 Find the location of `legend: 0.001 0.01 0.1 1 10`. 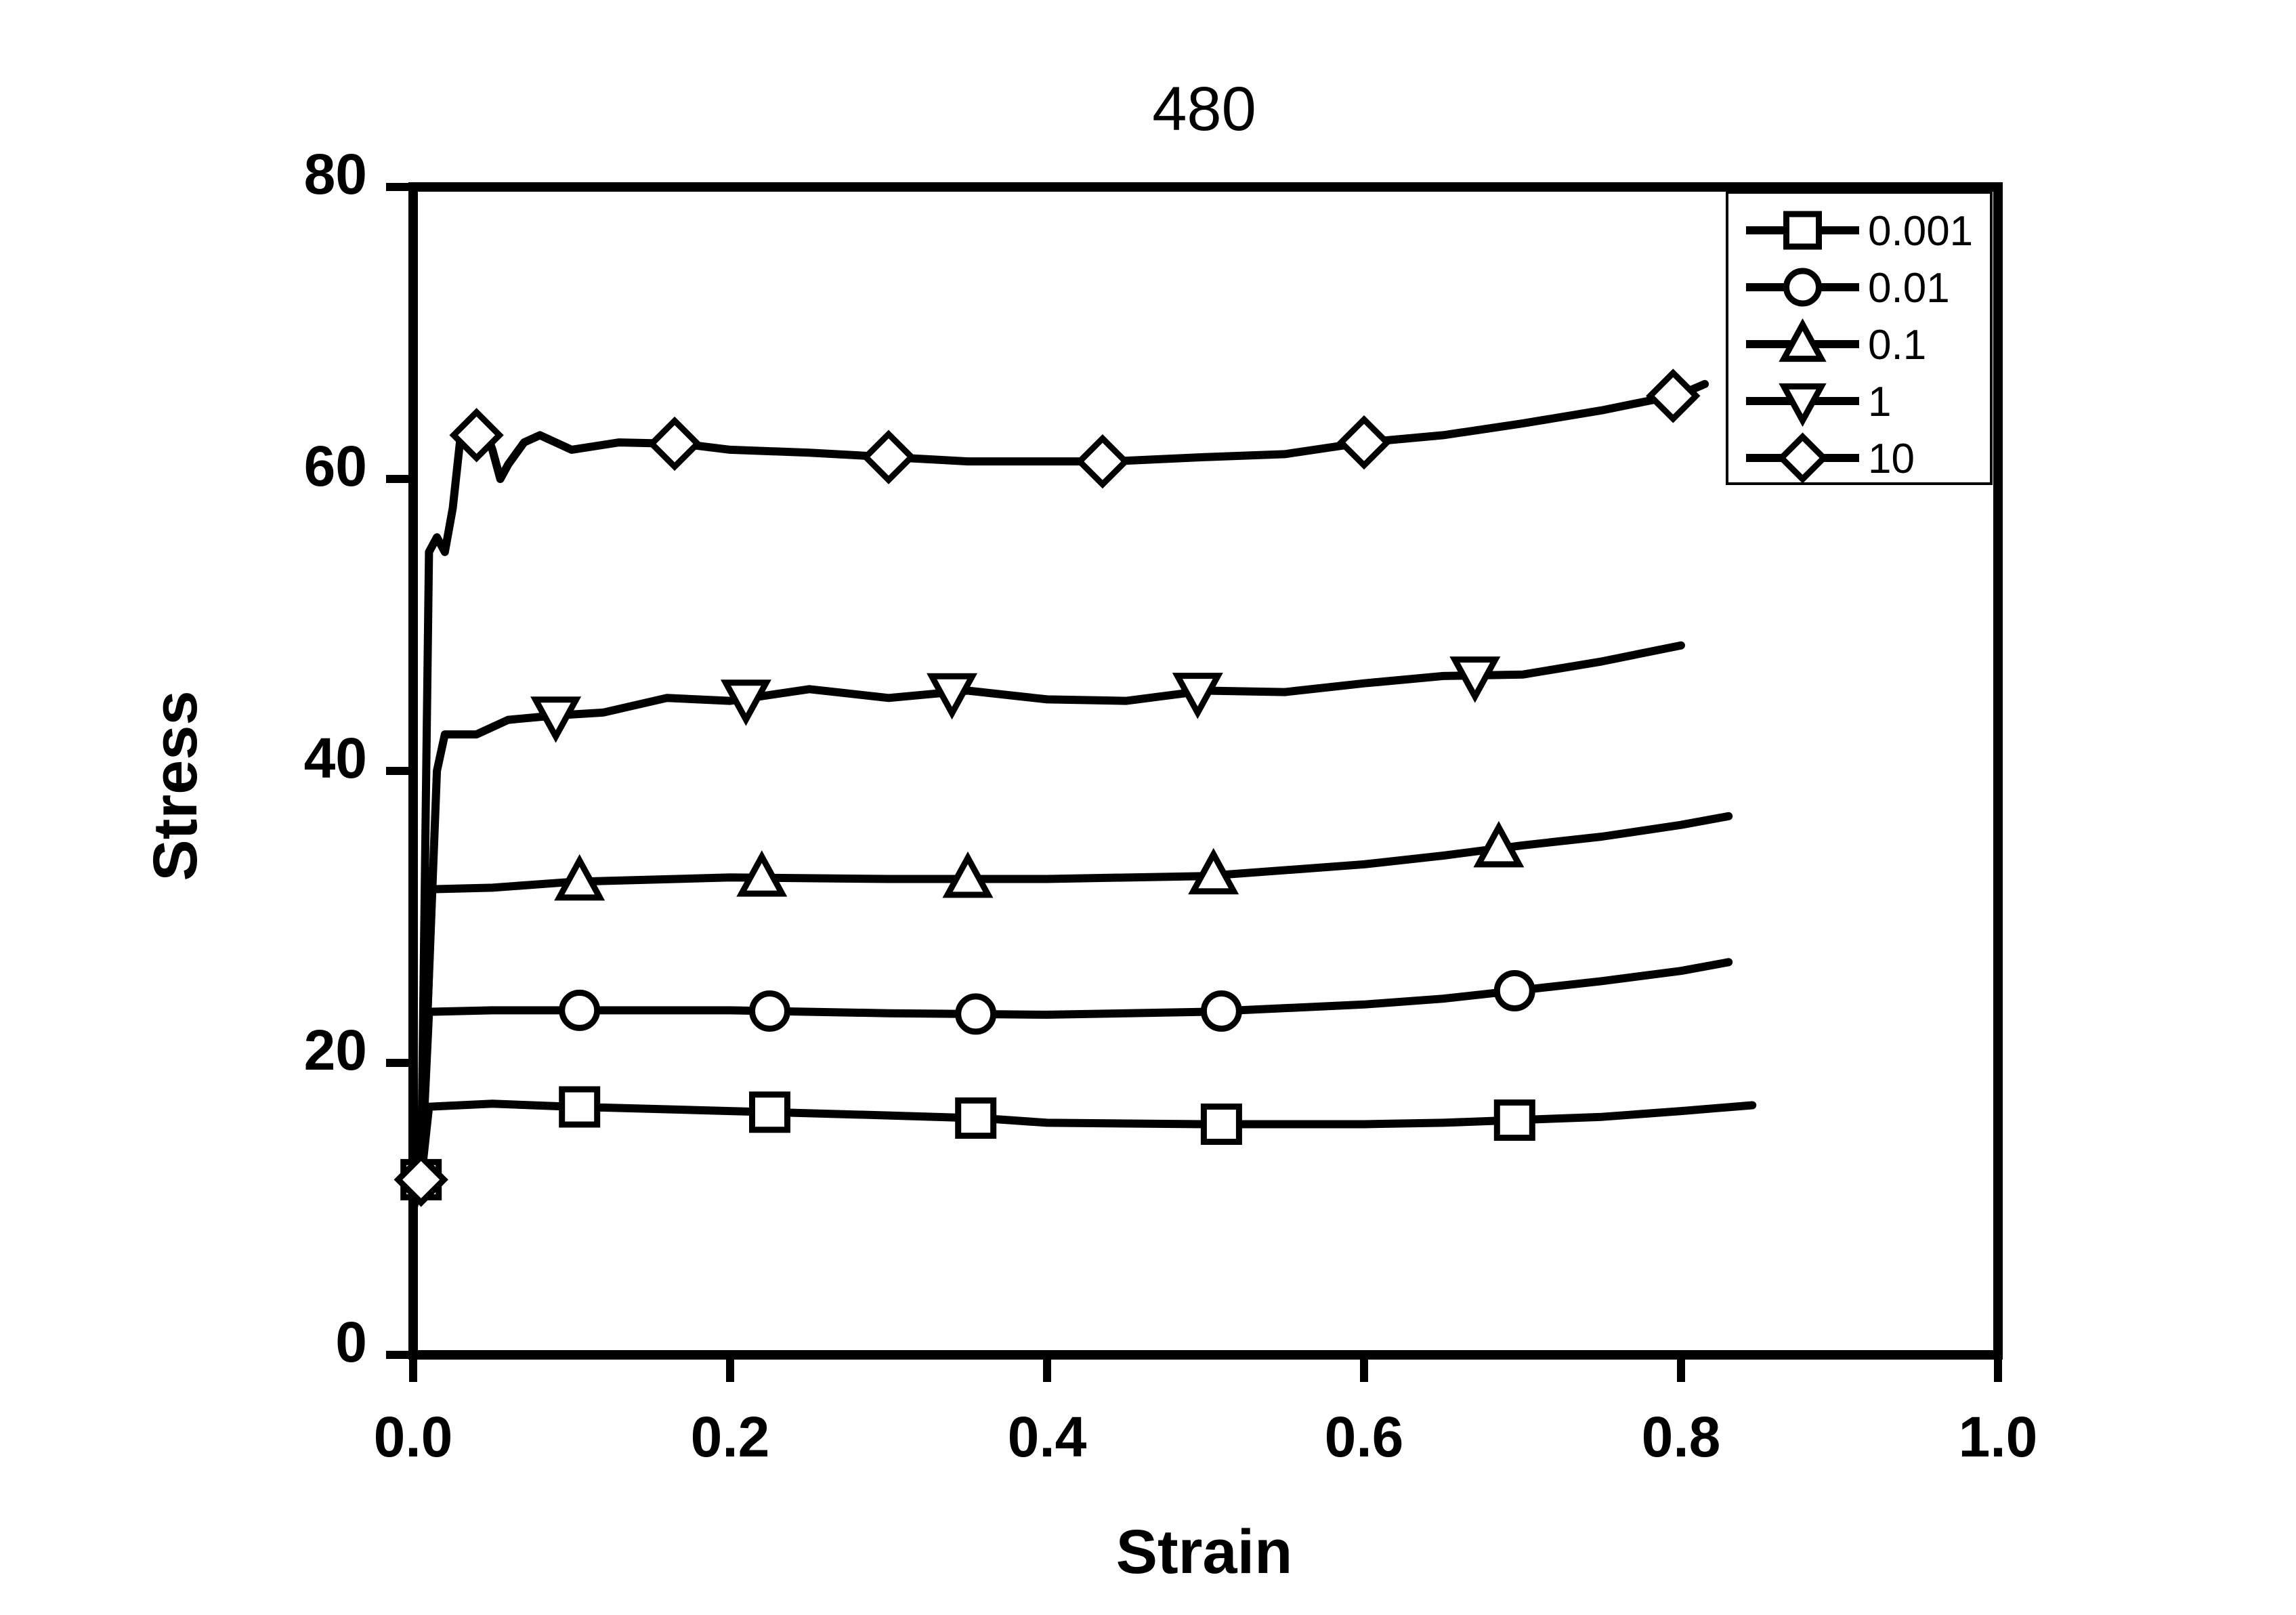

legend: 0.001 0.01 0.1 1 10 is located at coordinates (1859, 338).